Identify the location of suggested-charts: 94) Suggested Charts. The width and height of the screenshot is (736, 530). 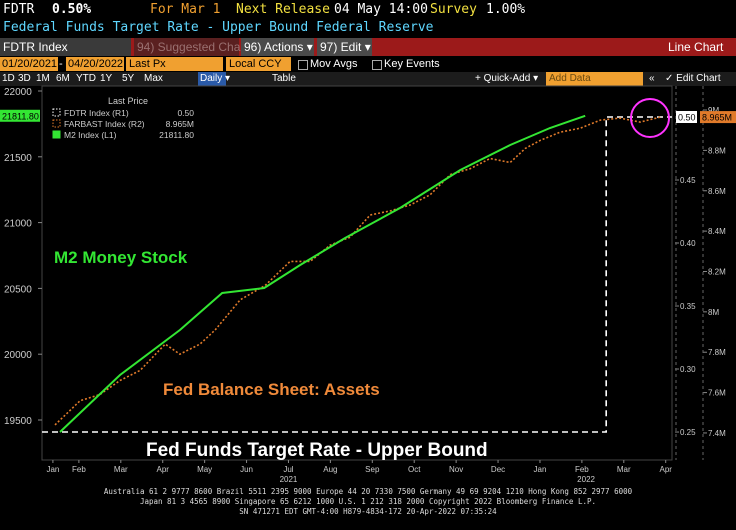
(194, 47).